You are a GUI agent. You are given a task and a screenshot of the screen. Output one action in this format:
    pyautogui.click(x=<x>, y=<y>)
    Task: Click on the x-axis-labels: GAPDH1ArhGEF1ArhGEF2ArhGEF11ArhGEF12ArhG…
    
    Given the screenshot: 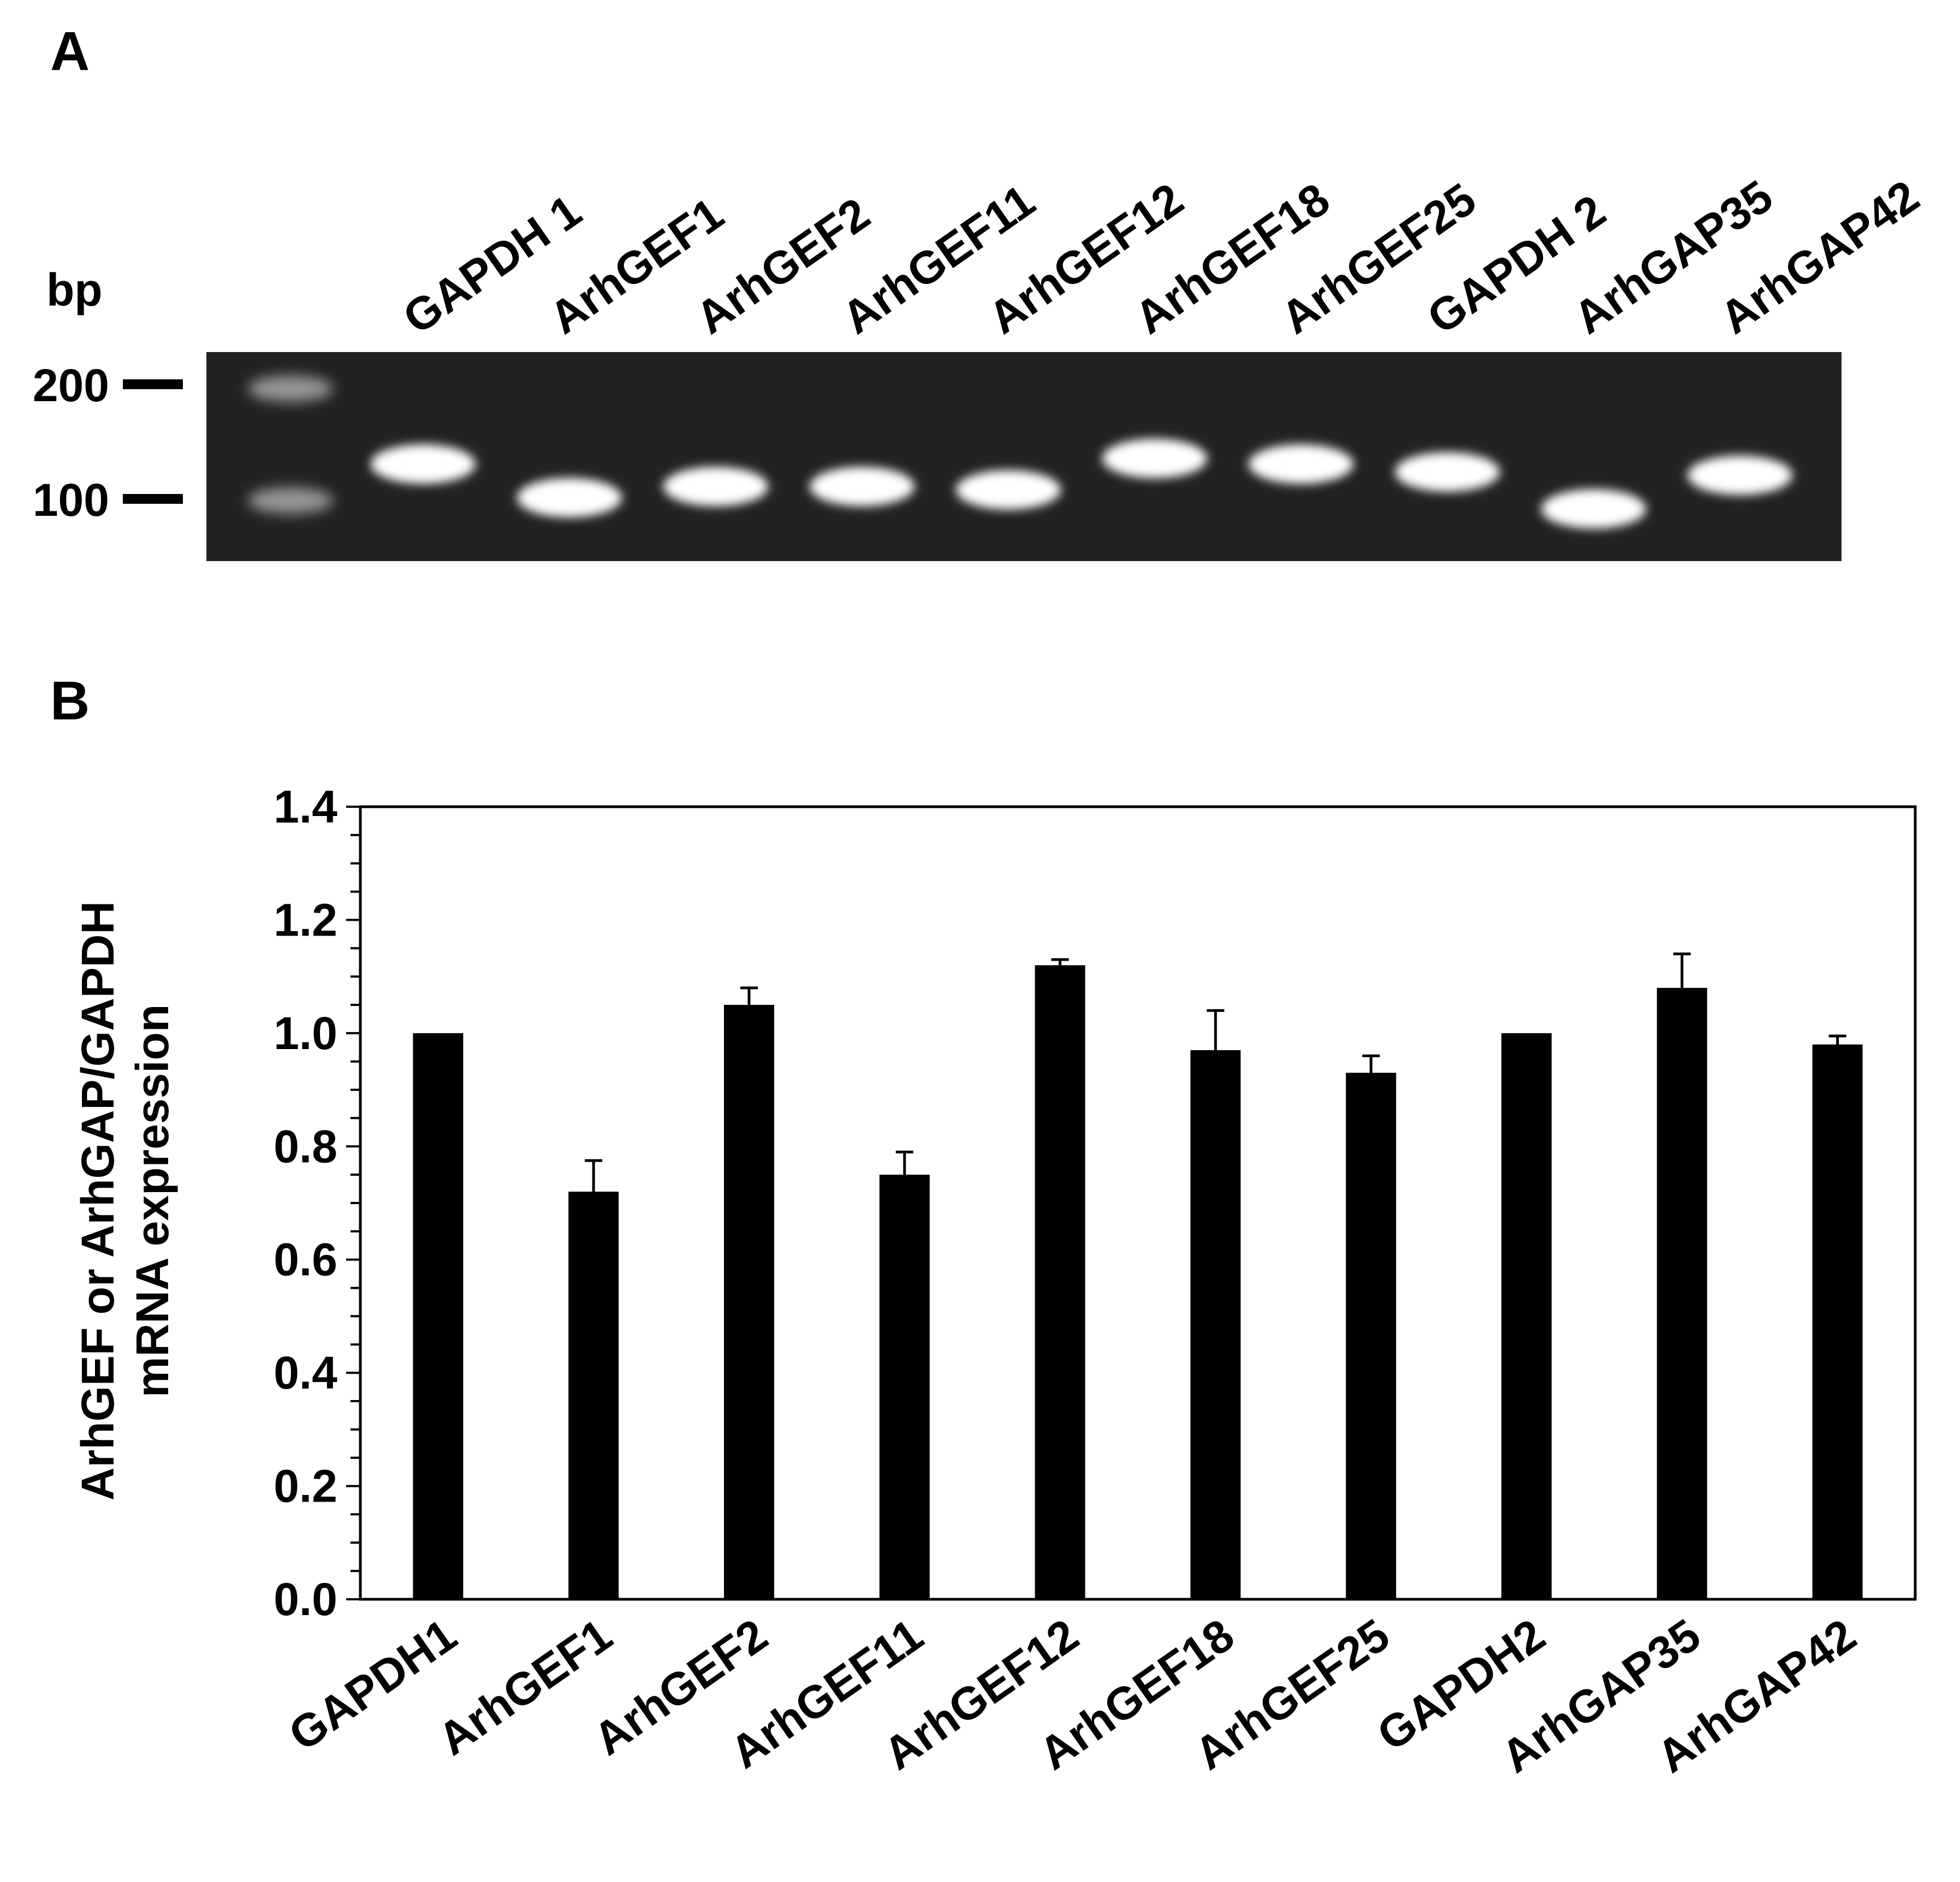 What is the action you would take?
    pyautogui.click(x=1072, y=1696)
    